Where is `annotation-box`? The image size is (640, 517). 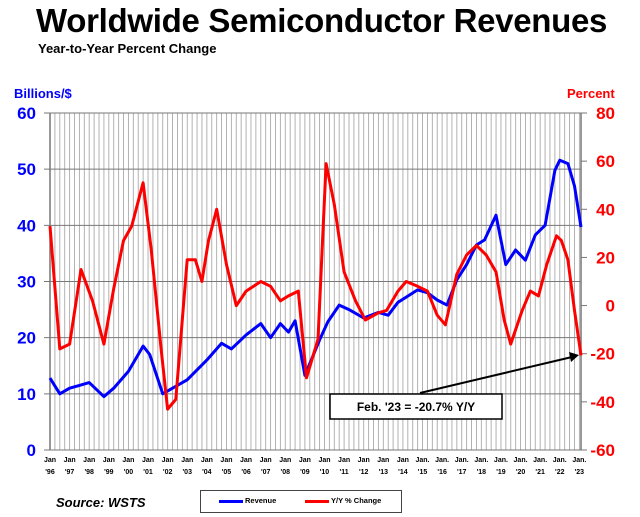 annotation-box is located at coordinates (416, 406).